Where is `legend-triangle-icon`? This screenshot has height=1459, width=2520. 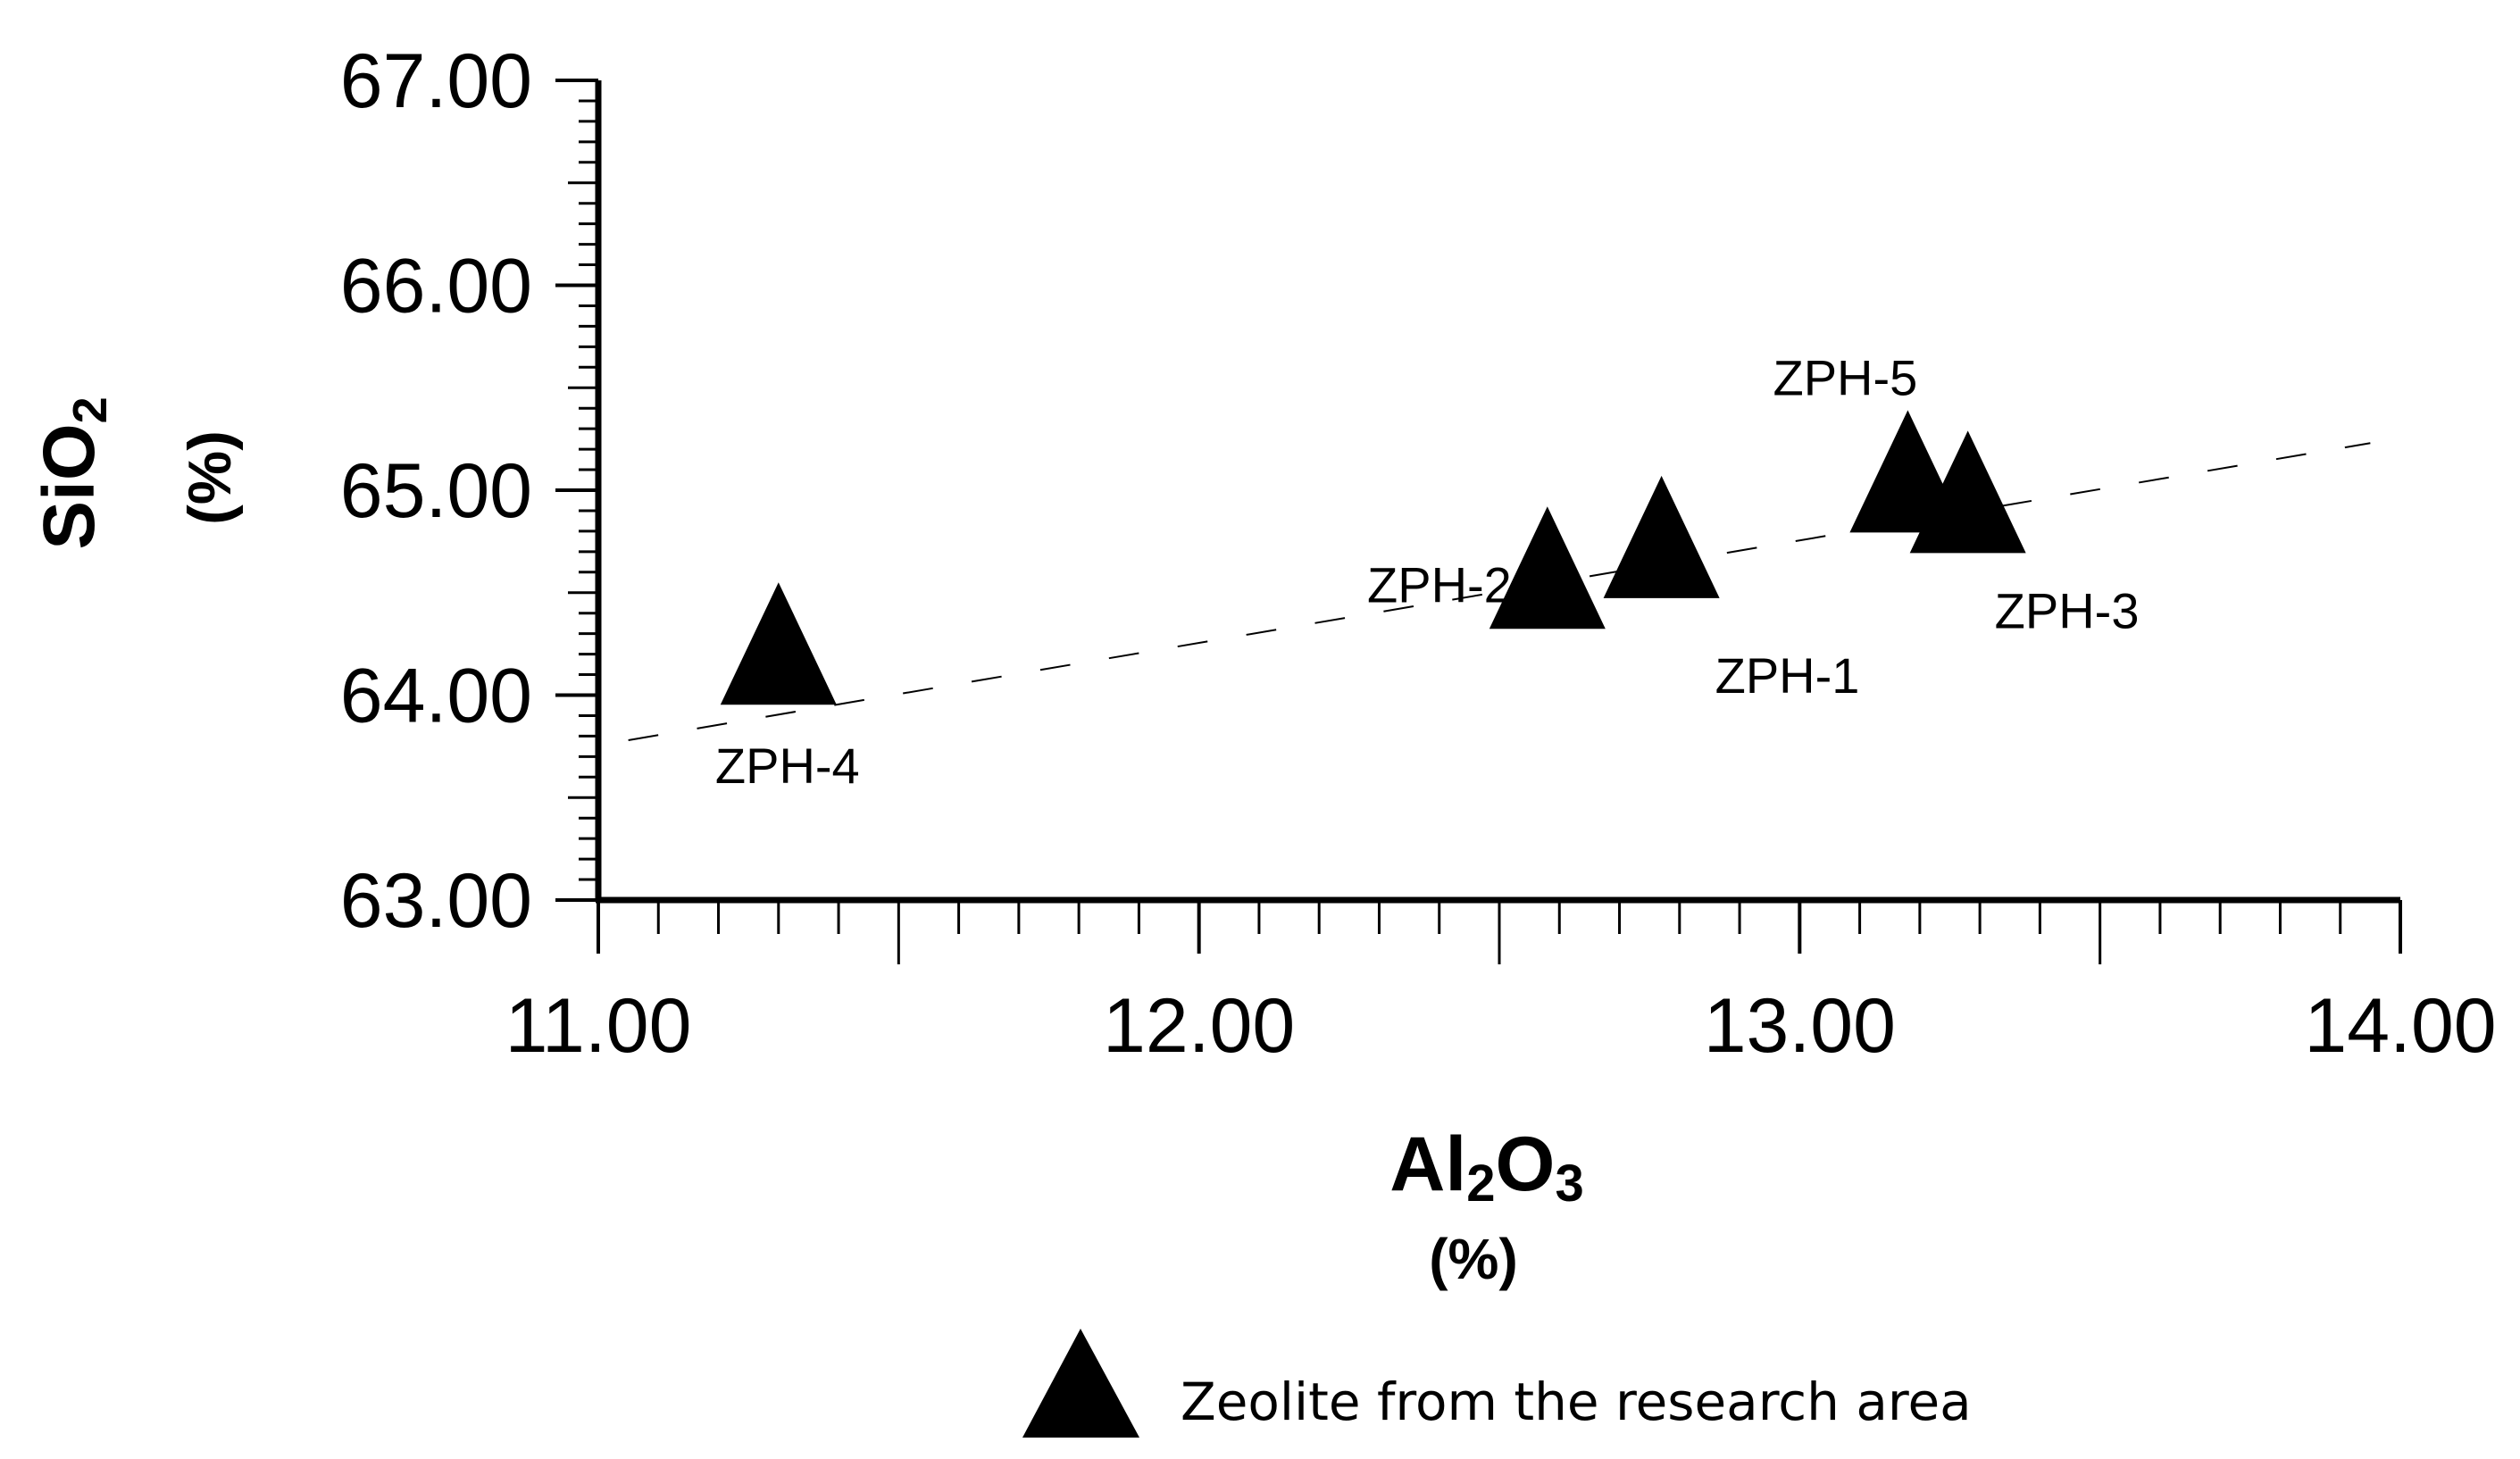
legend-triangle-icon is located at coordinates (1080, 1383).